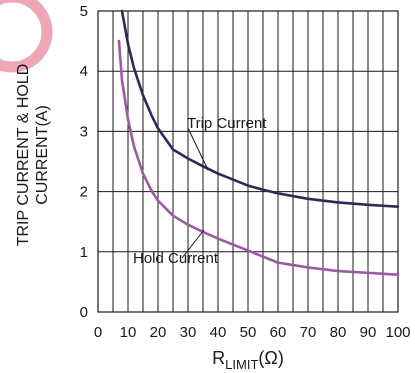 Image resolution: width=415 pixels, height=373 pixels. Describe the element at coordinates (84, 252) in the screenshot. I see `y-tick-label: 1` at that location.